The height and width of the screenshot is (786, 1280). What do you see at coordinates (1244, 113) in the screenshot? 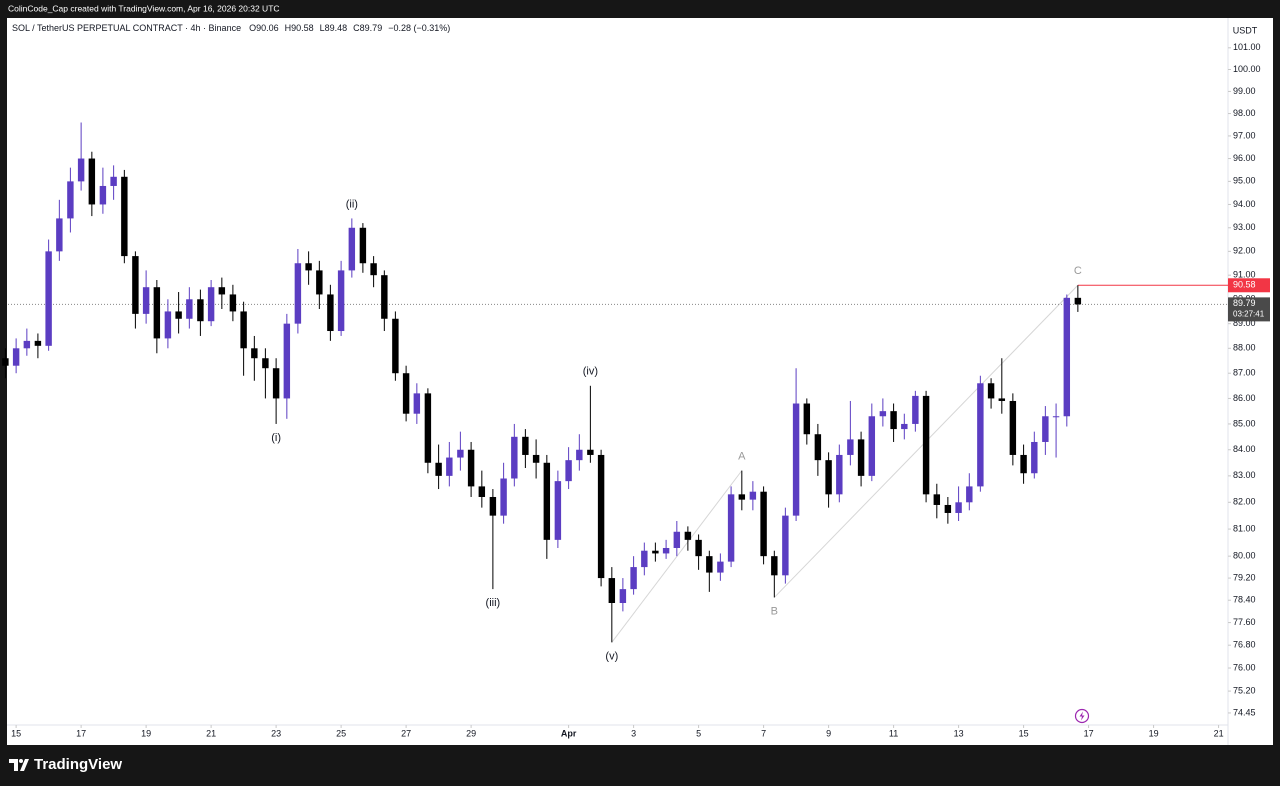
I see `y-tick-label: 98.00` at bounding box center [1244, 113].